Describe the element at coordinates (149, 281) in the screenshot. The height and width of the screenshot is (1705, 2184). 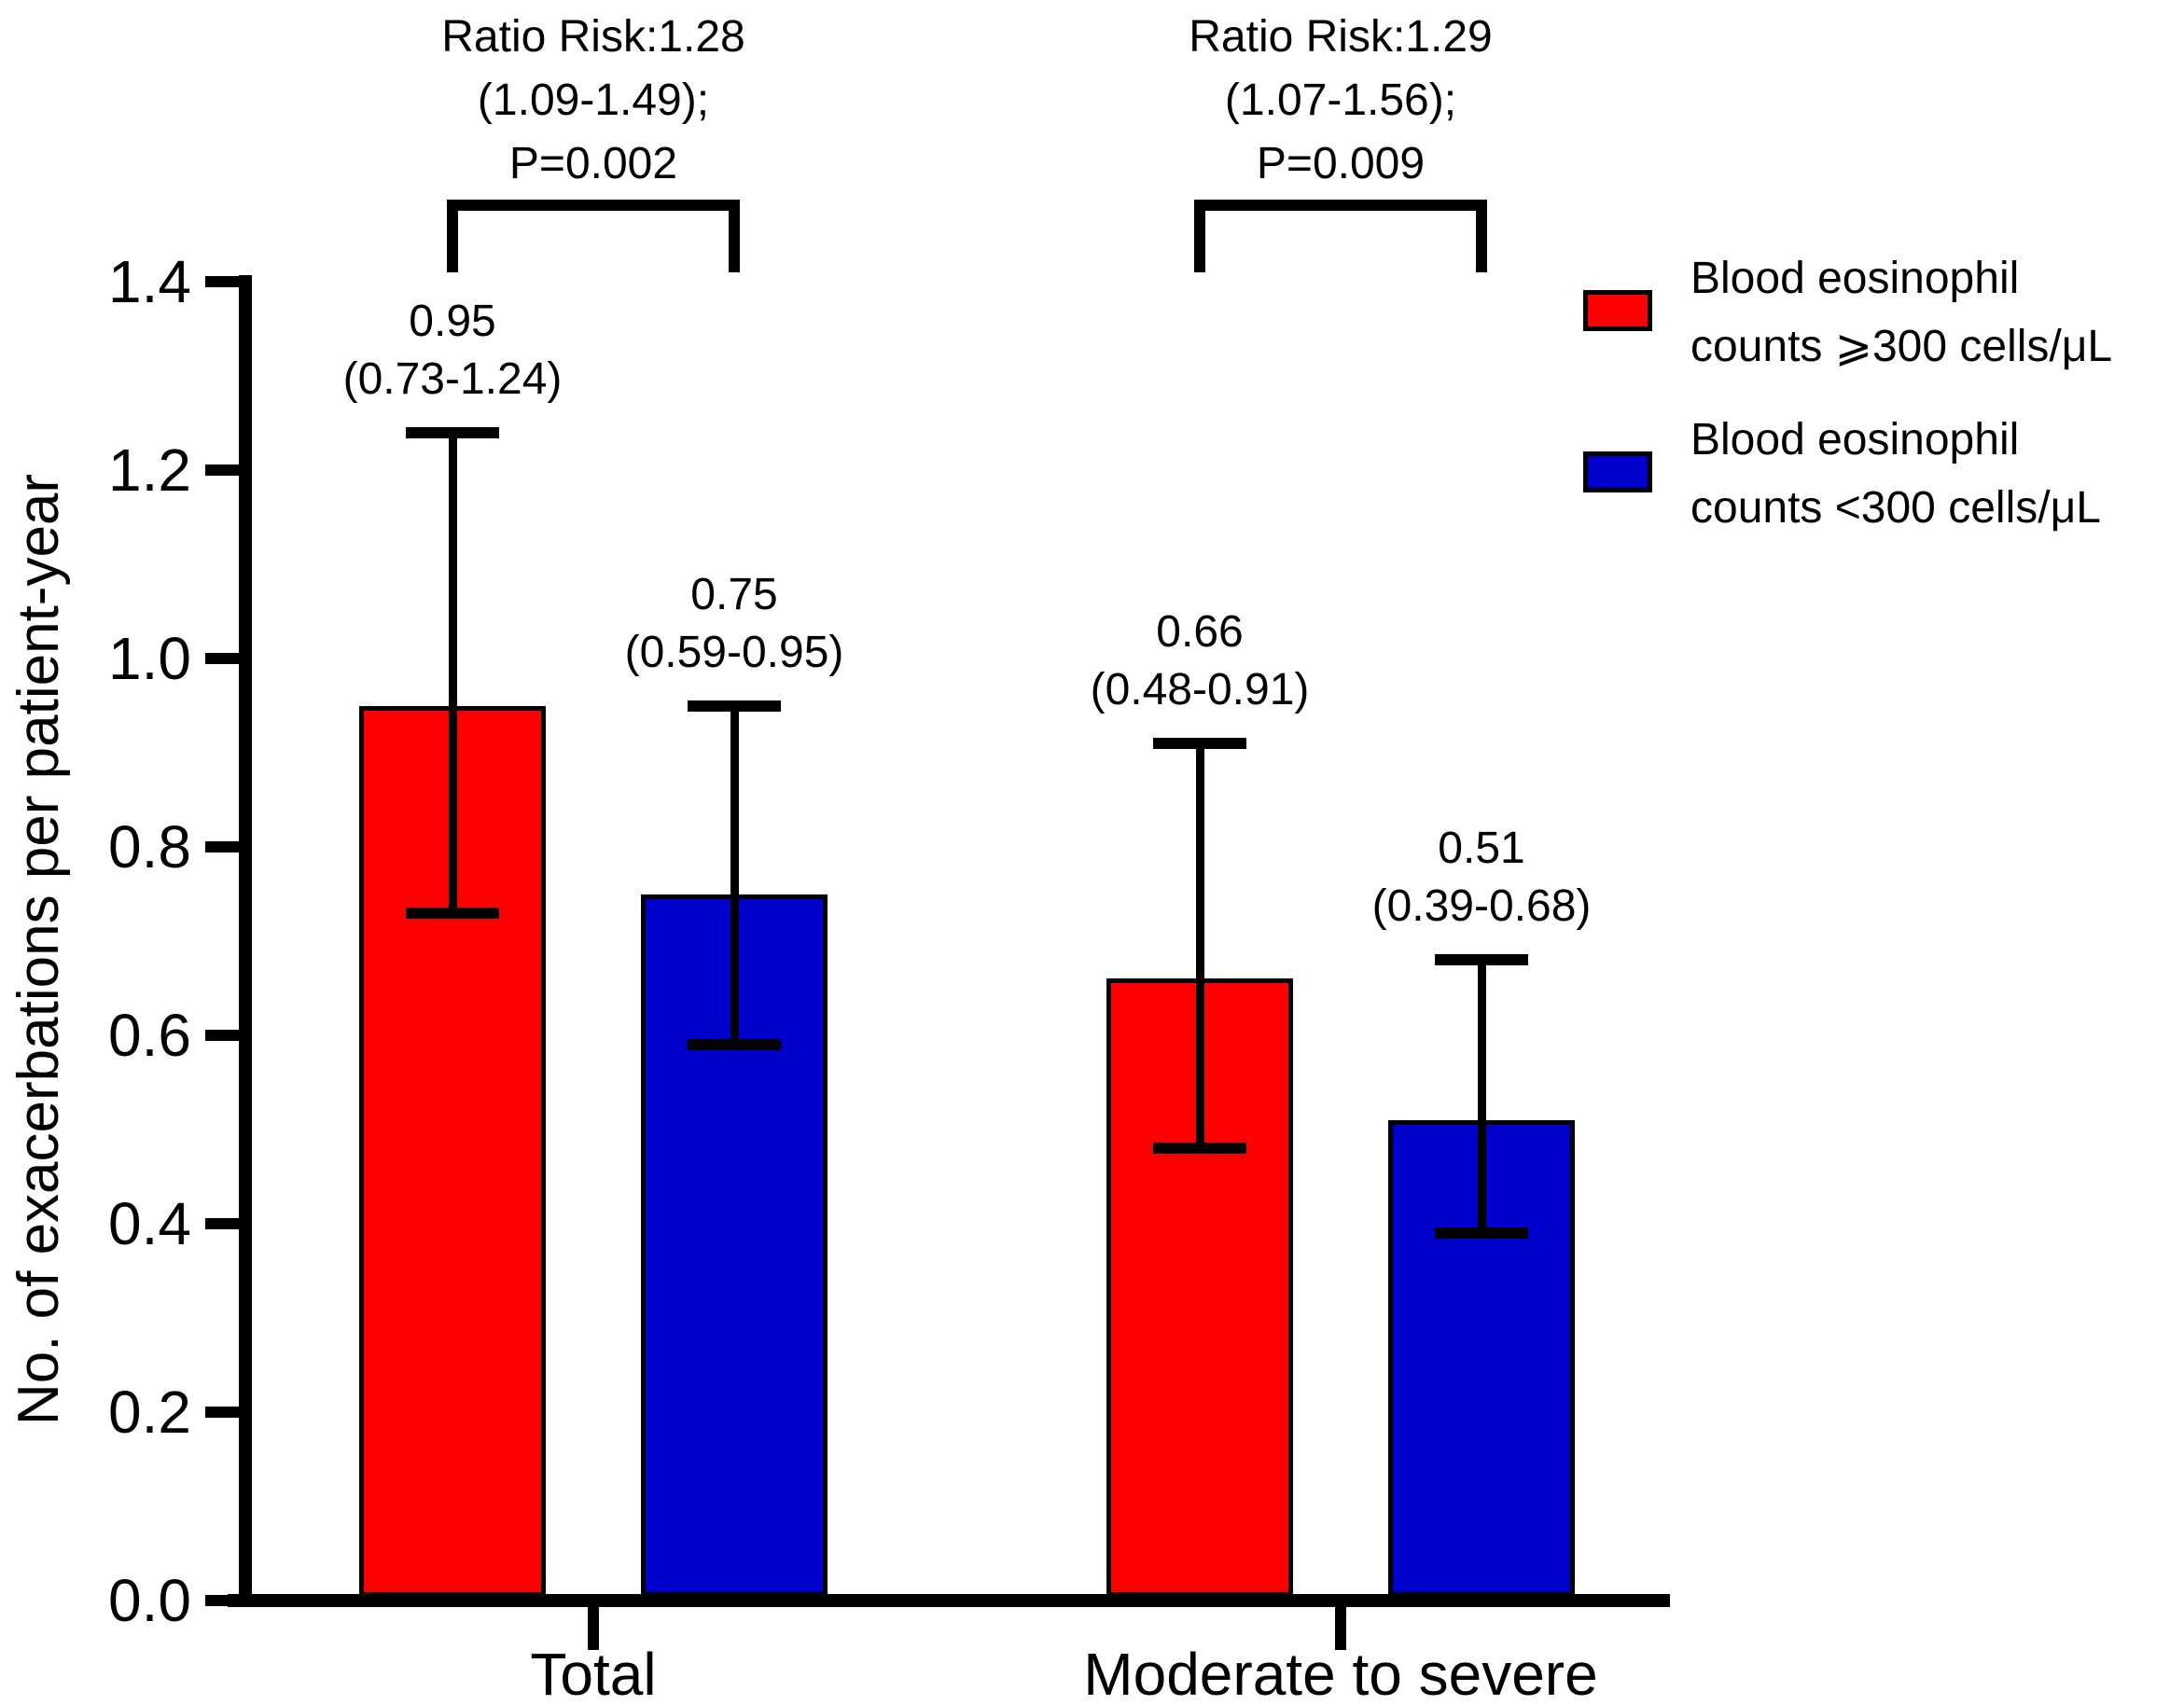
I see `y-tick-label: 1.4` at that location.